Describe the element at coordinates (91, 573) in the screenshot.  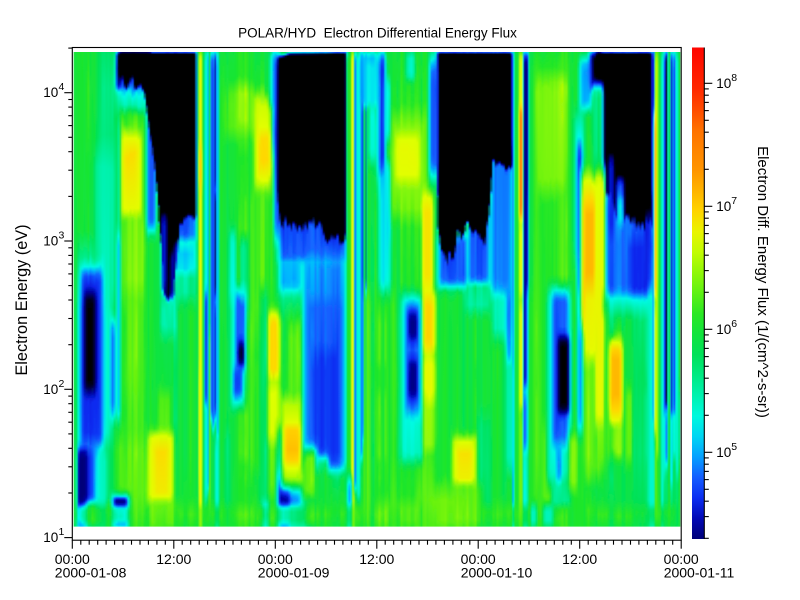
I see `svg-text: 2000-01-08` at that location.